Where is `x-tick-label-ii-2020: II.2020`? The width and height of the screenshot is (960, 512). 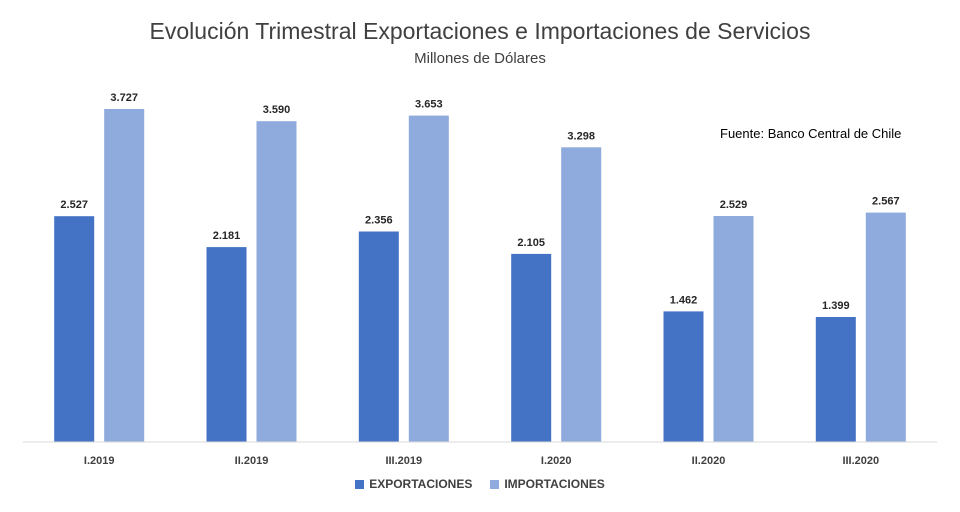 x-tick-label-ii-2020: II.2020 is located at coordinates (709, 461).